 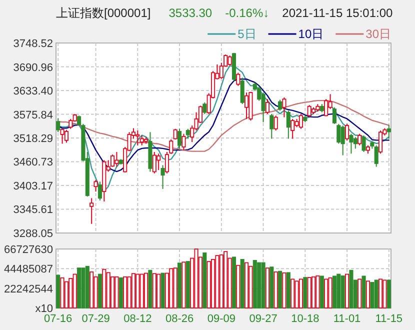 What do you see at coordinates (33, 186) in the screenshot?
I see `y-tick-label: 3403.17` at bounding box center [33, 186].